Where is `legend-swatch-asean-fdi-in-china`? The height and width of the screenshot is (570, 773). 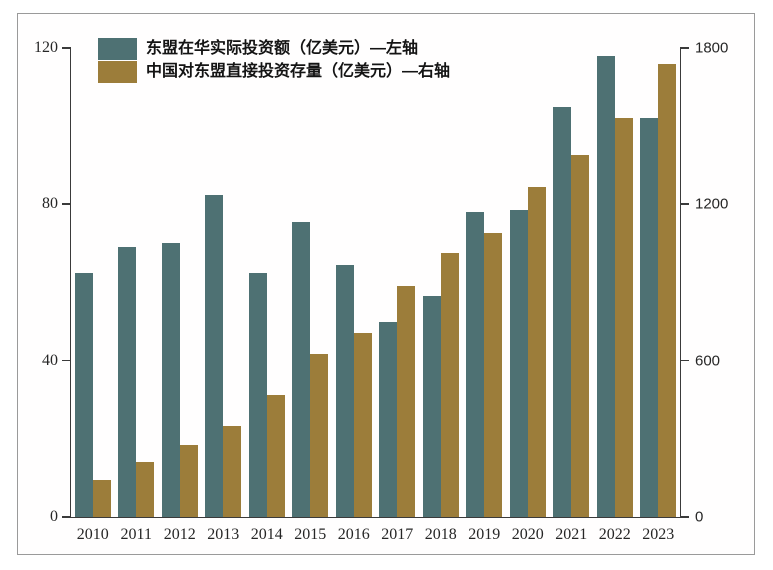
legend-swatch-asean-fdi-in-china is located at coordinates (117, 48).